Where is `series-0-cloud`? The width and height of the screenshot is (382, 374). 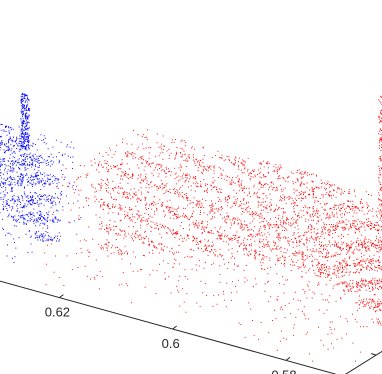 series-0-cloud is located at coordinates (41, 177).